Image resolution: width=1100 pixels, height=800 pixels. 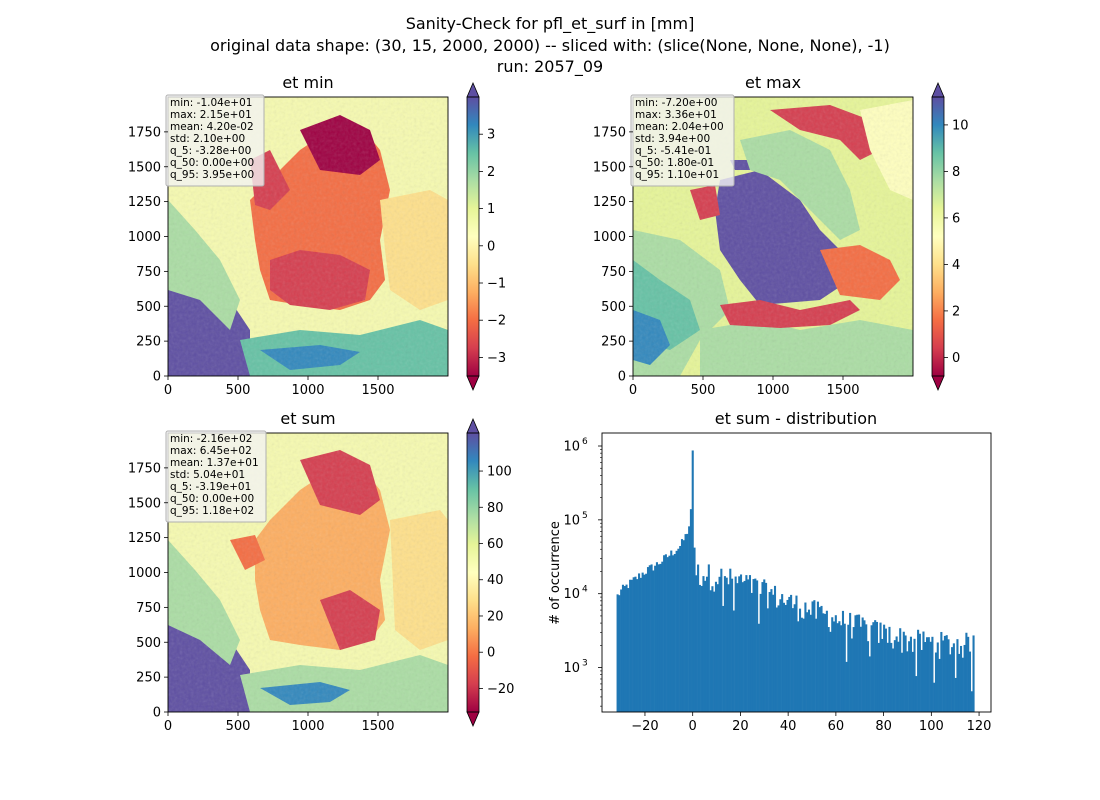 What do you see at coordinates (772, 390) in the screenshot?
I see `x-tick-label: 1000` at bounding box center [772, 390].